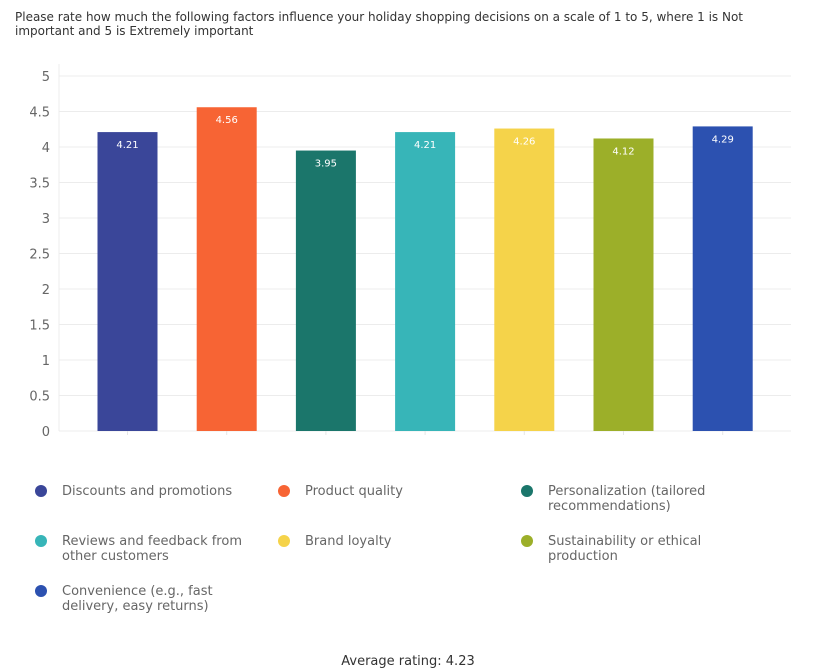 The image size is (816, 670). What do you see at coordinates (408, 661) in the screenshot?
I see `average-rating: Average rating: 4.23` at bounding box center [408, 661].